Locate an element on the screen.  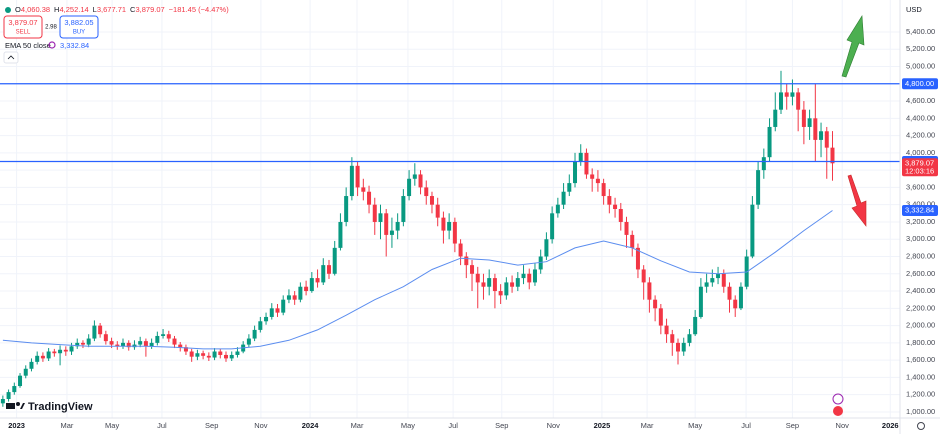
y-tick-label: 3,400.00 is located at coordinates (920, 204).